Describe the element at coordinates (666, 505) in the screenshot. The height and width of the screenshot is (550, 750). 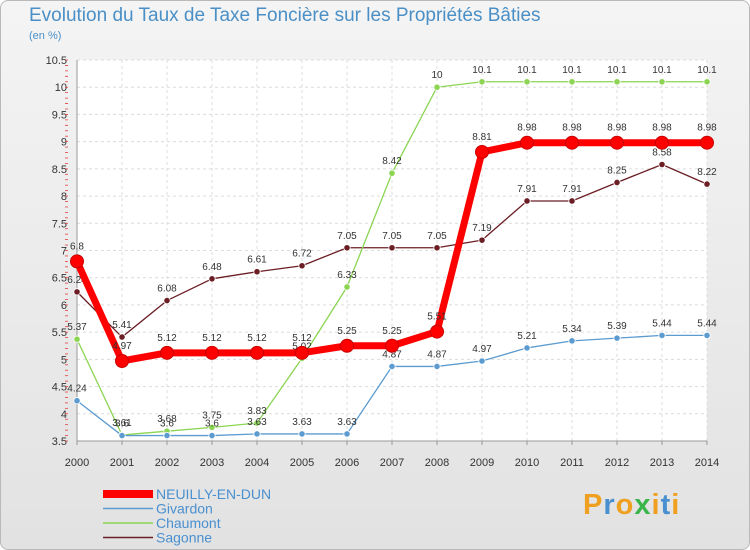
I see `logo-letter: t` at that location.